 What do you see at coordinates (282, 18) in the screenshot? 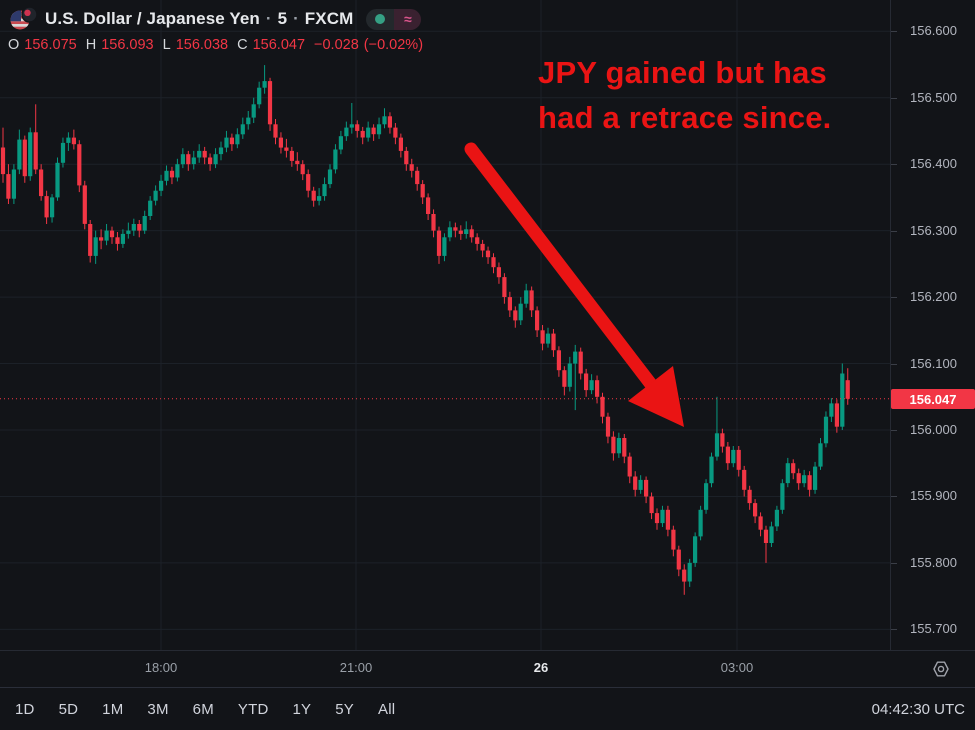
I see `interval-label: 5` at bounding box center [282, 18].